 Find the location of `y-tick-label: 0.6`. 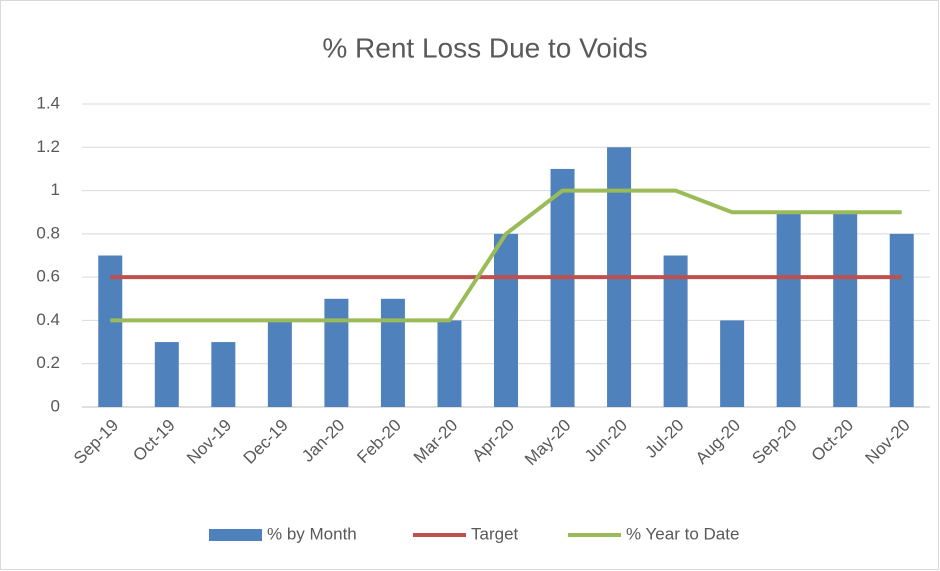

y-tick-label: 0.6 is located at coordinates (48, 276).